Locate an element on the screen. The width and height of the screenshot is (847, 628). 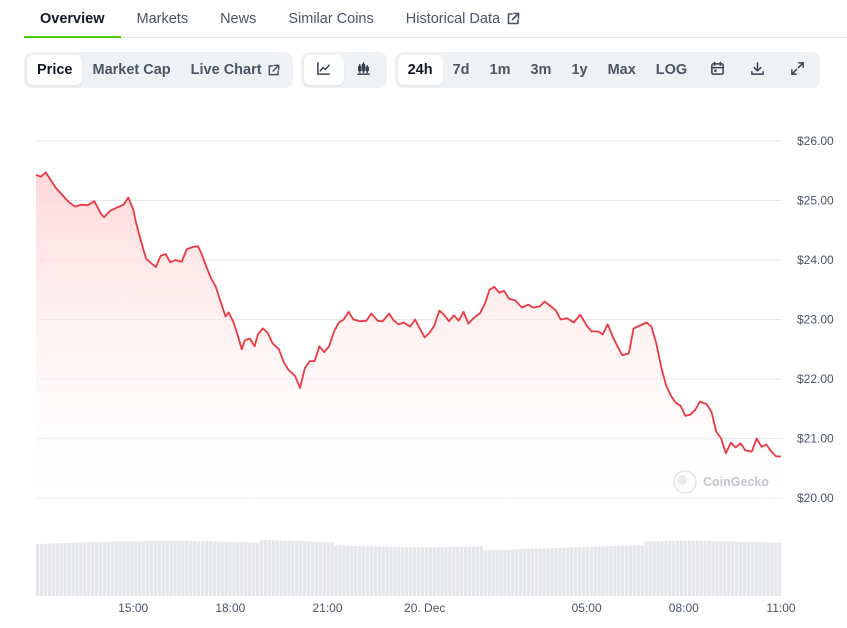
log-scale-button: LOG is located at coordinates (671, 70).